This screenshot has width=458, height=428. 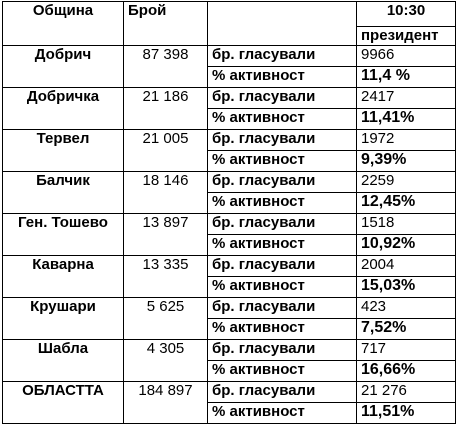 I want to click on municipality-name: Балчик, so click(x=63, y=192).